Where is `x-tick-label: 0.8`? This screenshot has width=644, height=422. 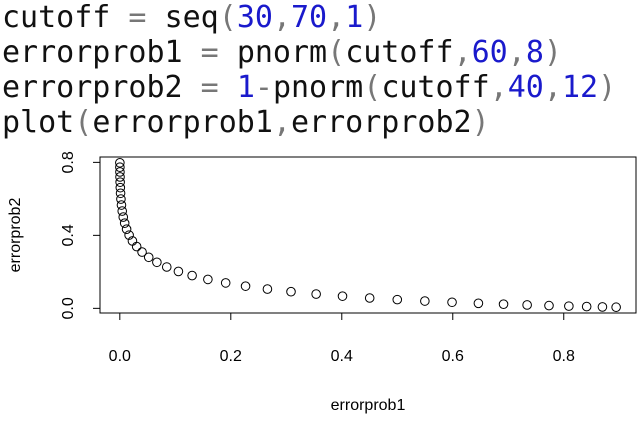 x-tick-label: 0.8 is located at coordinates (564, 356).